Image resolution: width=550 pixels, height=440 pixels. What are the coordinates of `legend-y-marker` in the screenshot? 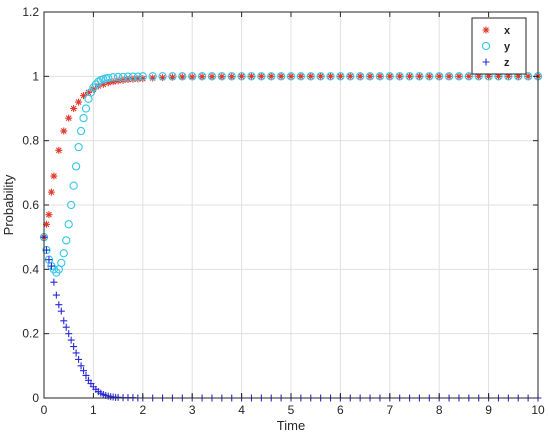 It's located at (486, 46).